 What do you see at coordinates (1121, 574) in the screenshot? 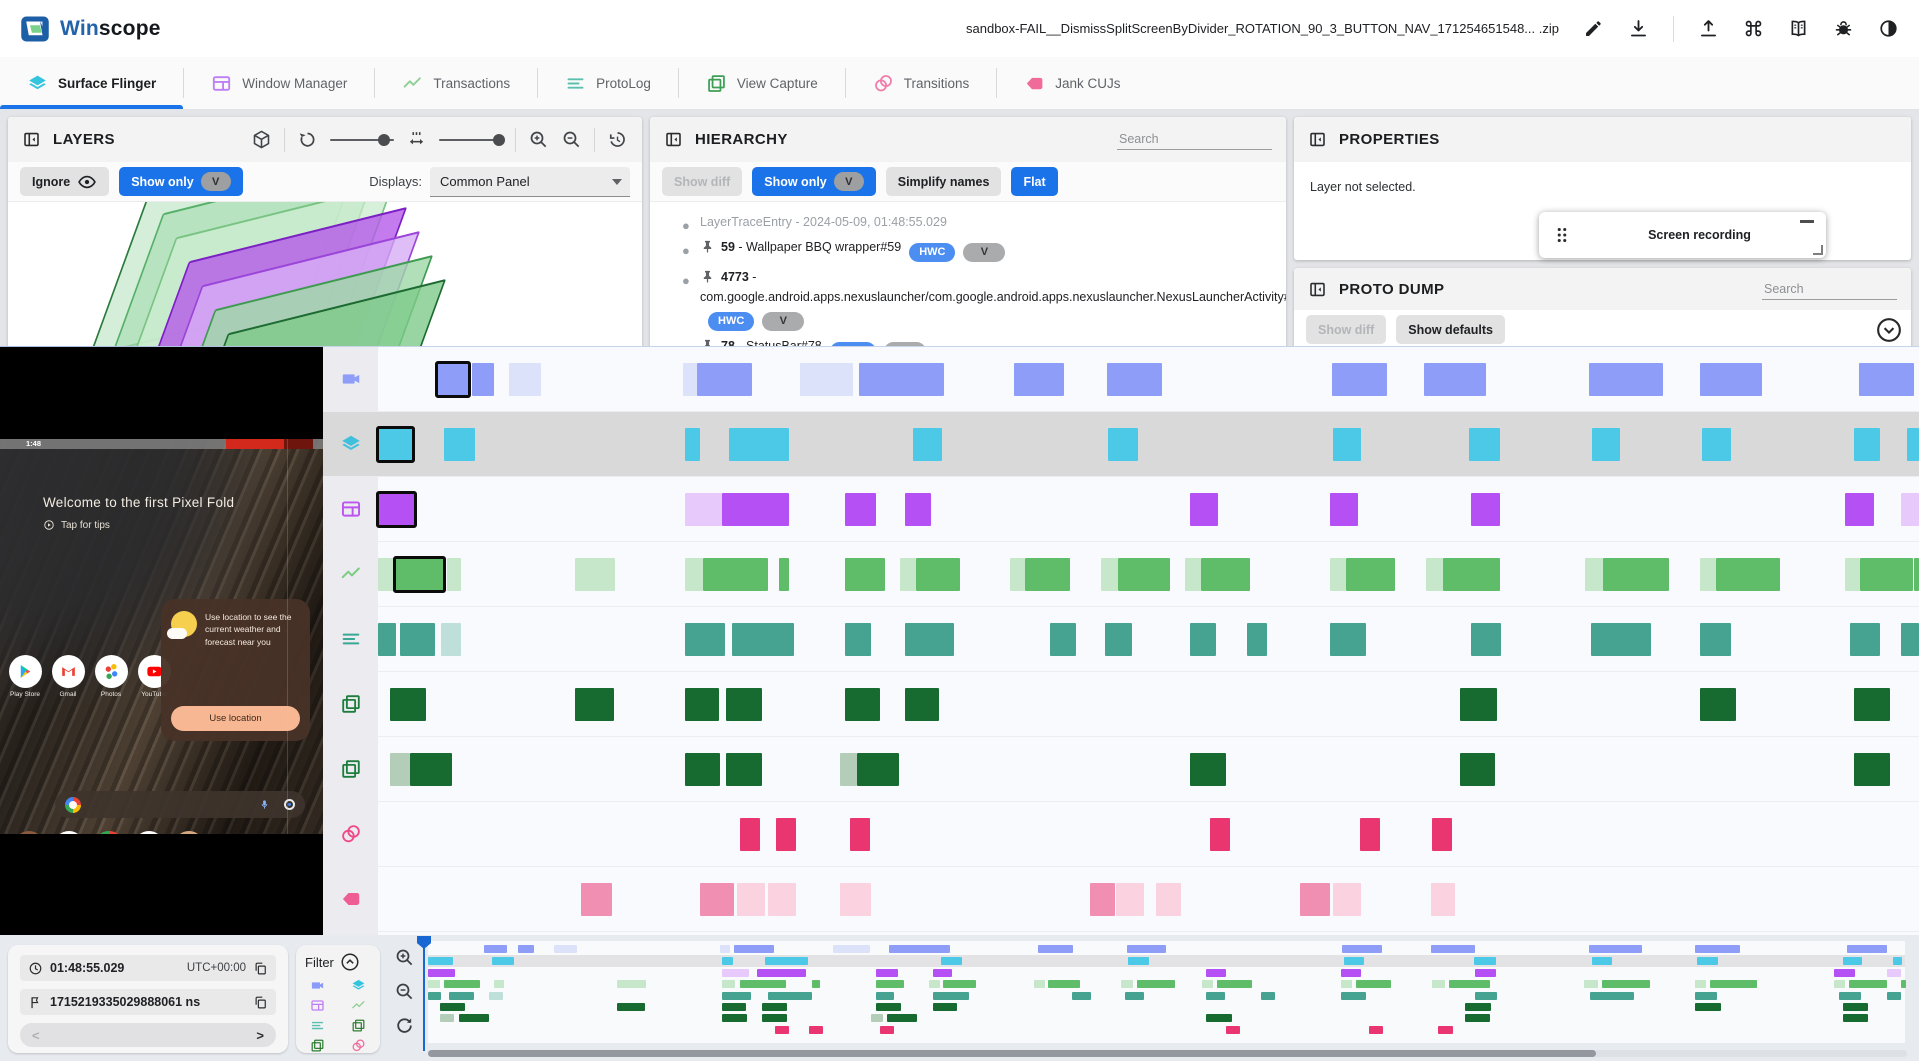
I see `timeline-row-transactions` at bounding box center [1121, 574].